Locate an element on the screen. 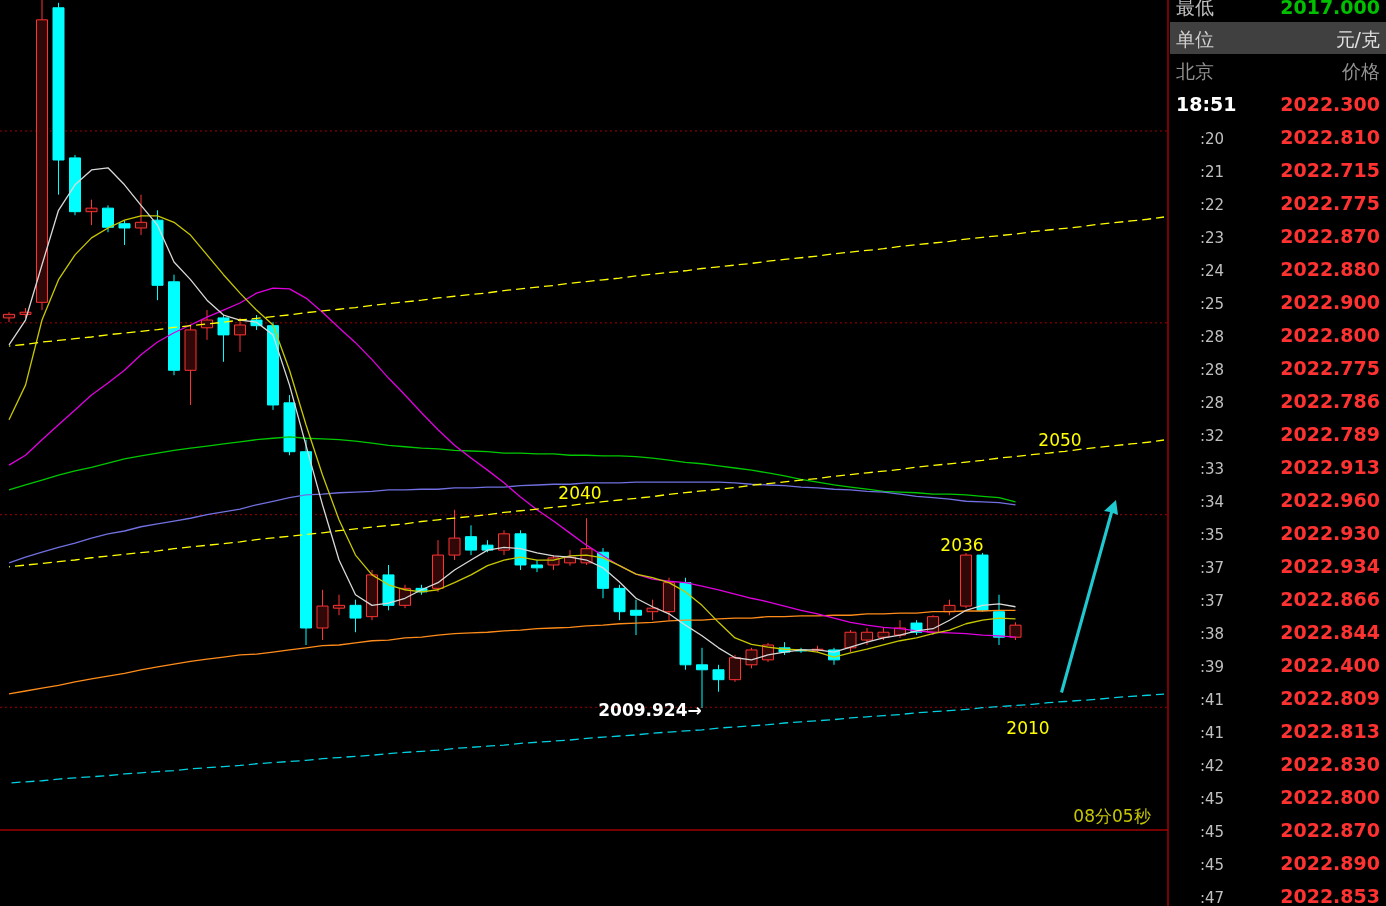 The width and height of the screenshot is (1386, 906). text: :35 is located at coordinates (1212, 535).